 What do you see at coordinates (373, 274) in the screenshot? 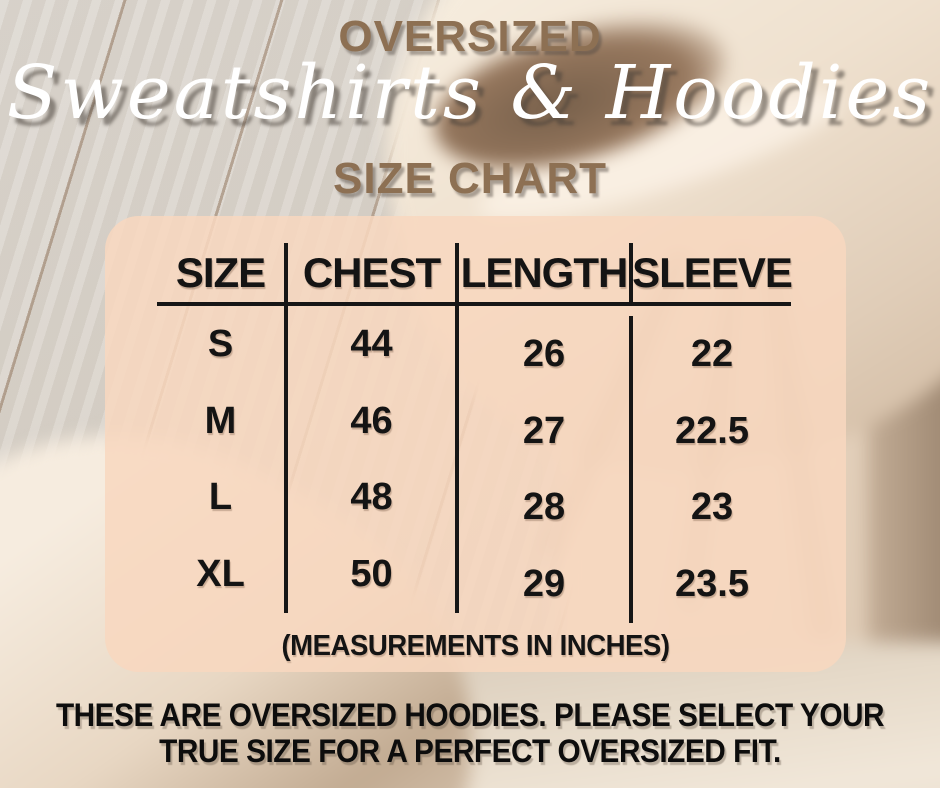
I see `column-header-chest: CHEST` at bounding box center [373, 274].